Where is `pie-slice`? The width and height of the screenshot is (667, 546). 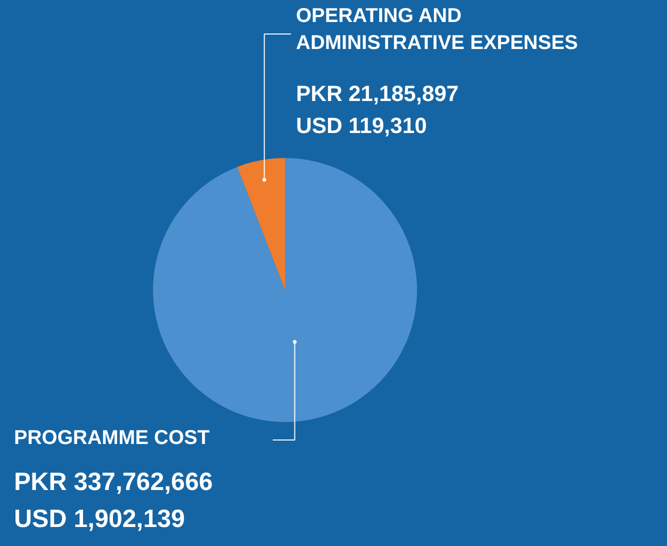 pie-slice is located at coordinates (261, 224).